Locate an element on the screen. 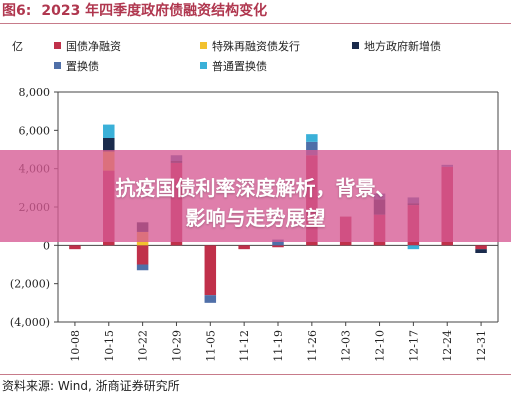 The width and height of the screenshot is (511, 400). x-tick-label: 11-12 is located at coordinates (244, 346).